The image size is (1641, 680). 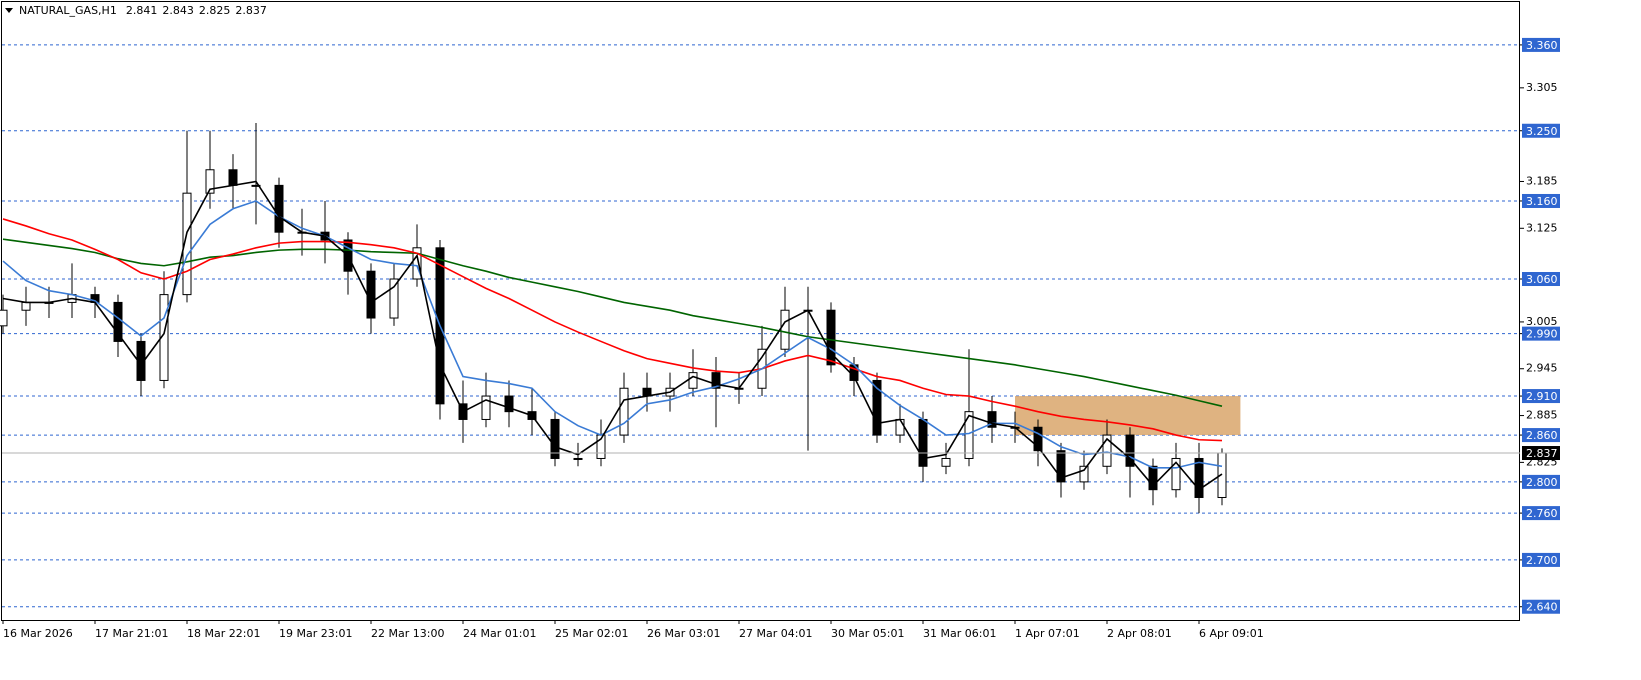 What do you see at coordinates (1231, 633) in the screenshot?
I see `x-tick-label: 6 Apr 09:01` at bounding box center [1231, 633].